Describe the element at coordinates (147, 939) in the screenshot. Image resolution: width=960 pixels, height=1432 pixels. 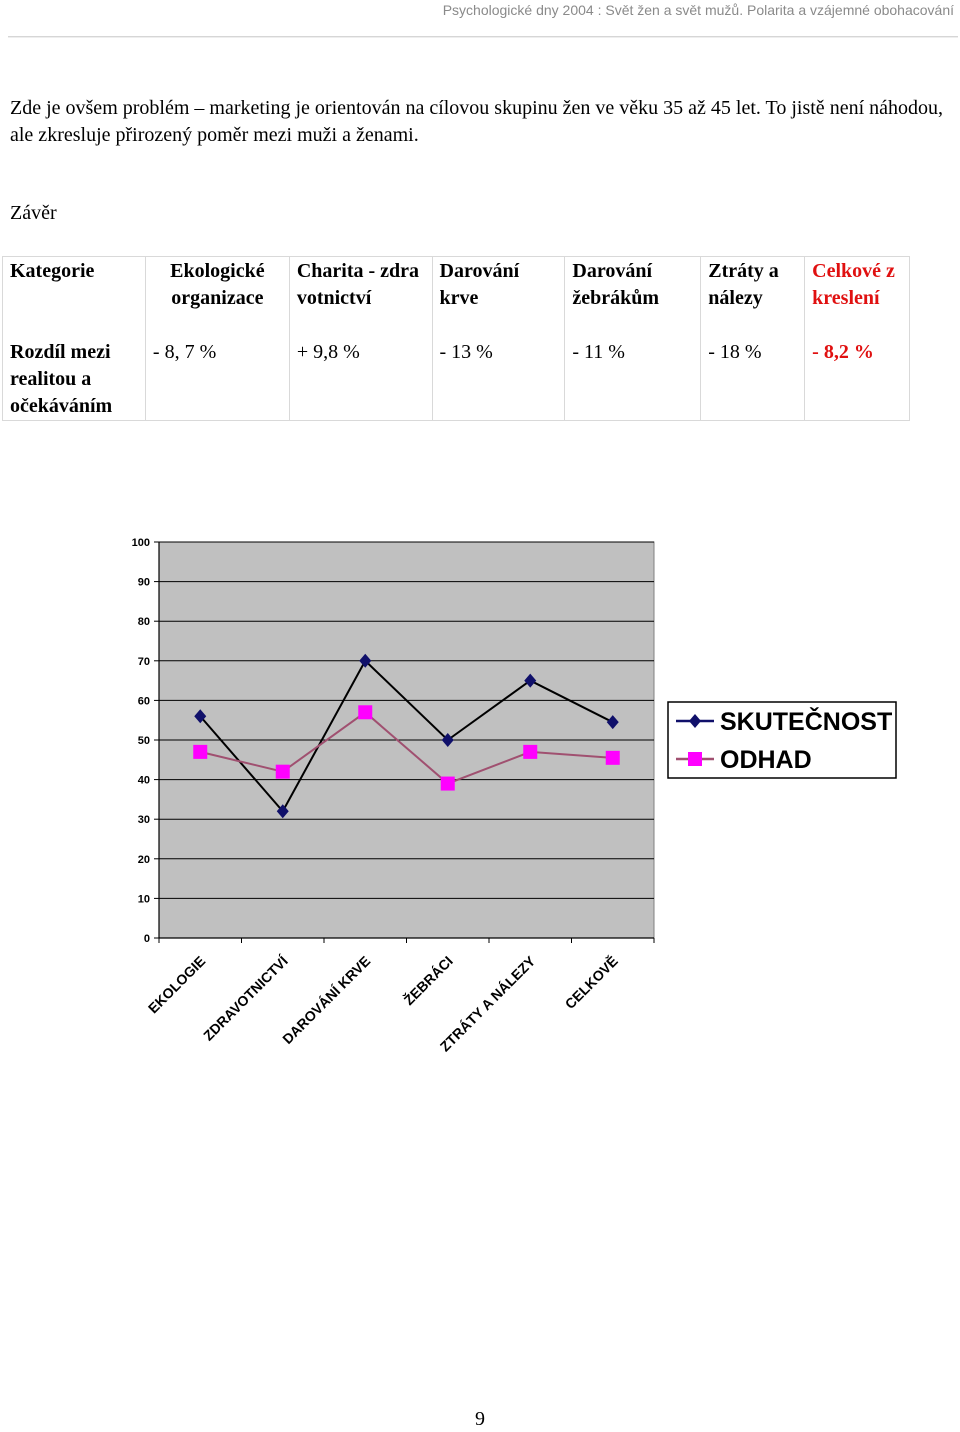
I see `y-tick-label: 0` at that location.